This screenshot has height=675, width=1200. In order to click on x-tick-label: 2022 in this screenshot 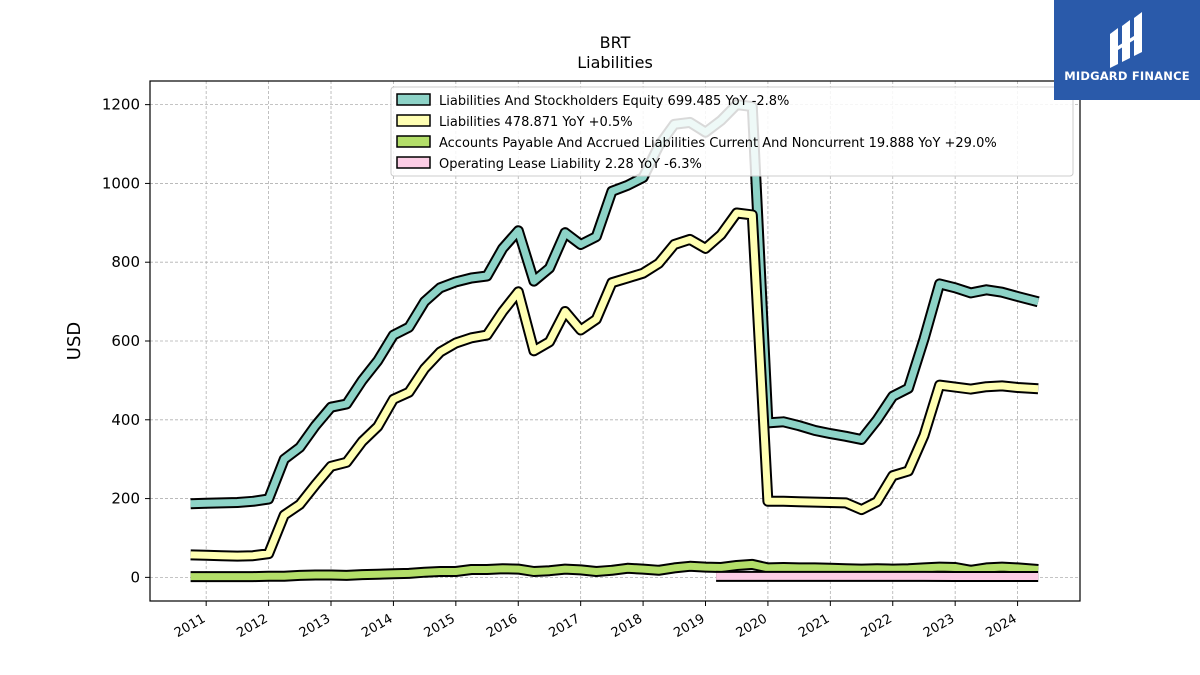, I will do `click(877, 626)`.